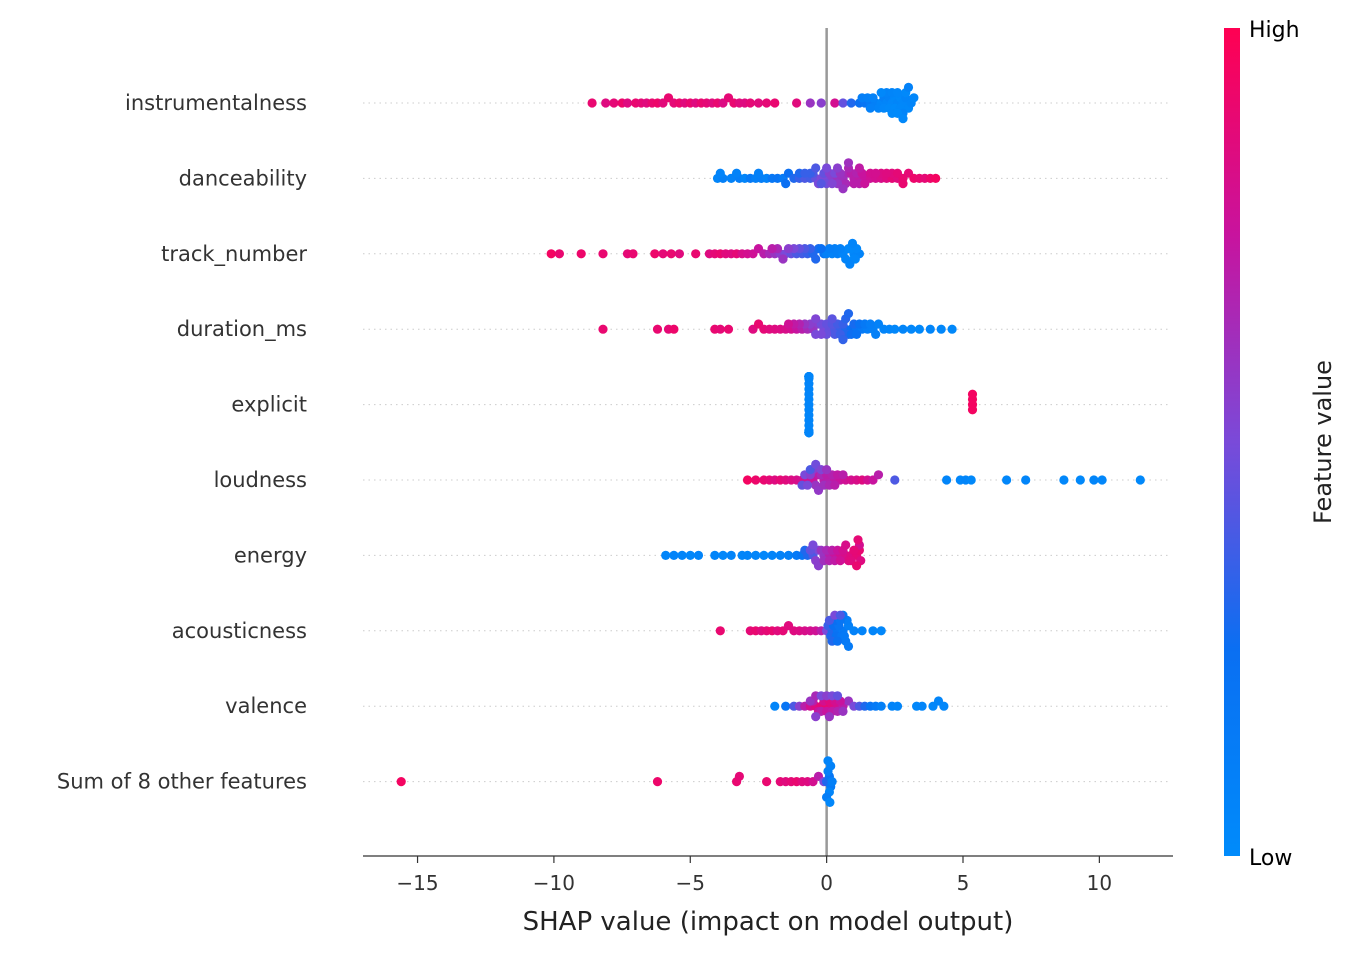 The width and height of the screenshot is (1355, 955). Describe the element at coordinates (269, 405) in the screenshot. I see `feature-label: explicit` at that location.